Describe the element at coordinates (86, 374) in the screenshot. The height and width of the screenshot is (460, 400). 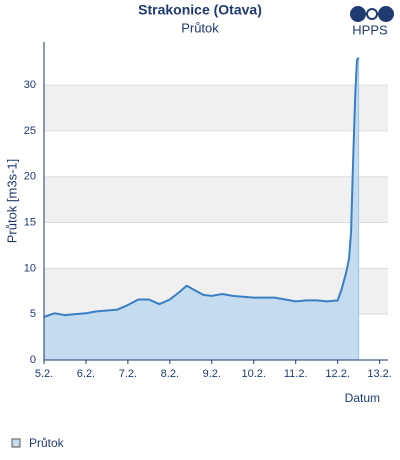
I see `x-tick-label: 6.2.` at that location.